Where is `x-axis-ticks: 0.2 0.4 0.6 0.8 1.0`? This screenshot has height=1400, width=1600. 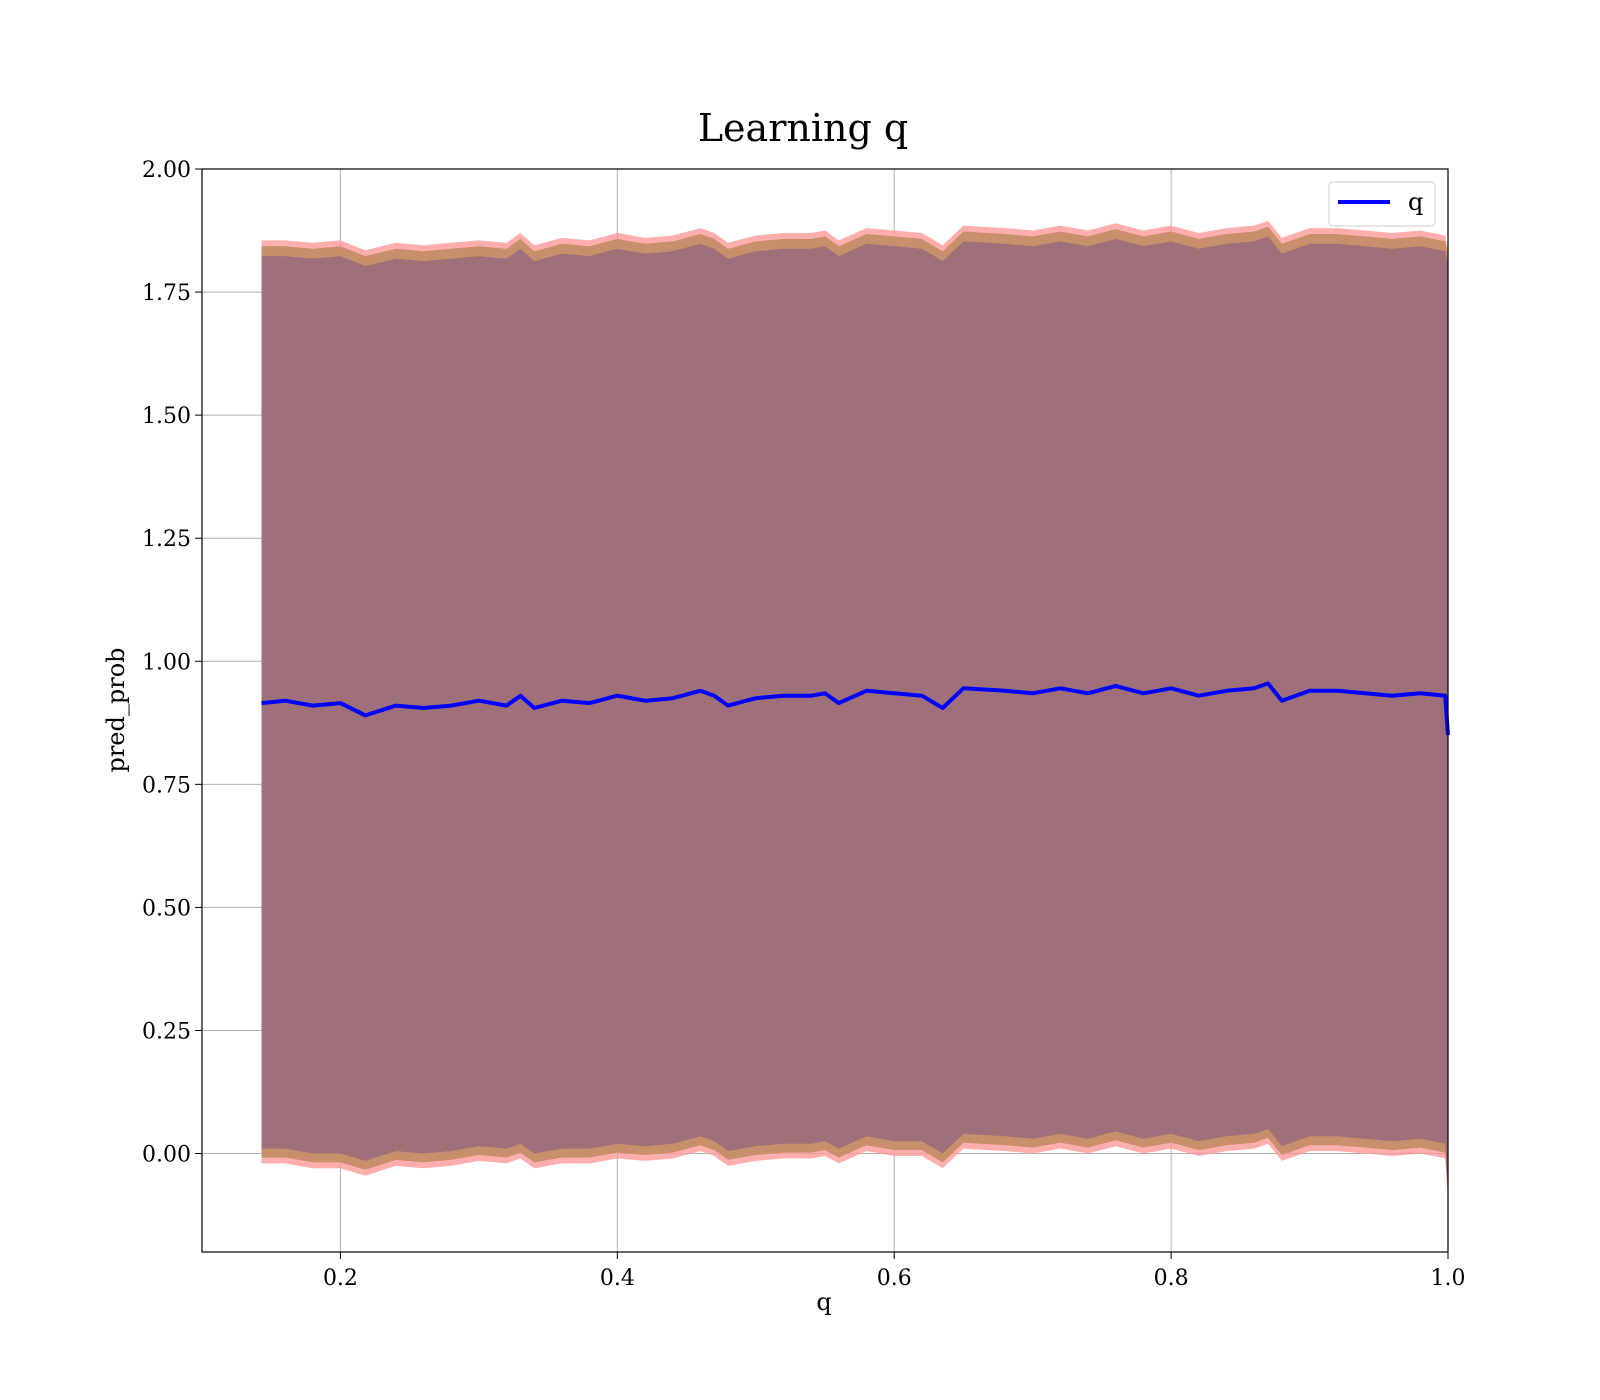 x-axis-ticks: 0.2 0.4 0.6 0.8 1.0 is located at coordinates (894, 1271).